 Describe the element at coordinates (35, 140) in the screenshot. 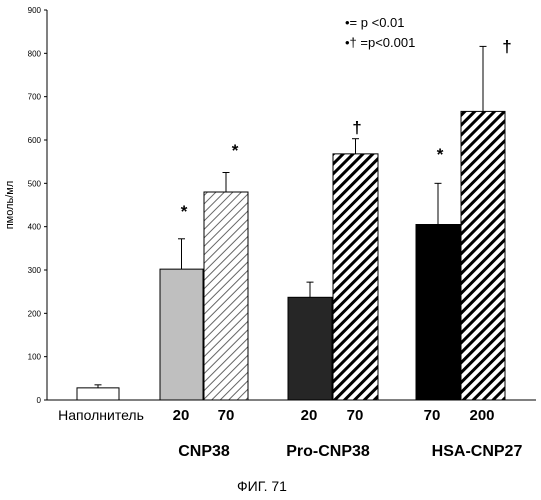

I see `y-tick-label: 600` at that location.